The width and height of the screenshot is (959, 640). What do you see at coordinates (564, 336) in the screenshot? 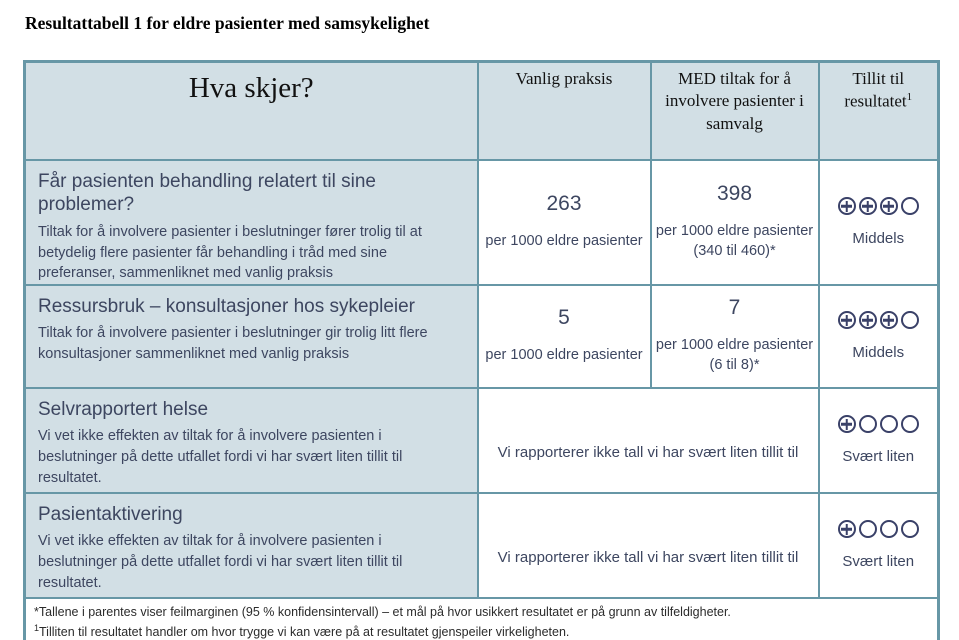
I see `usual-practice-cell: 5 per 1000 eldre pasienter` at bounding box center [564, 336].